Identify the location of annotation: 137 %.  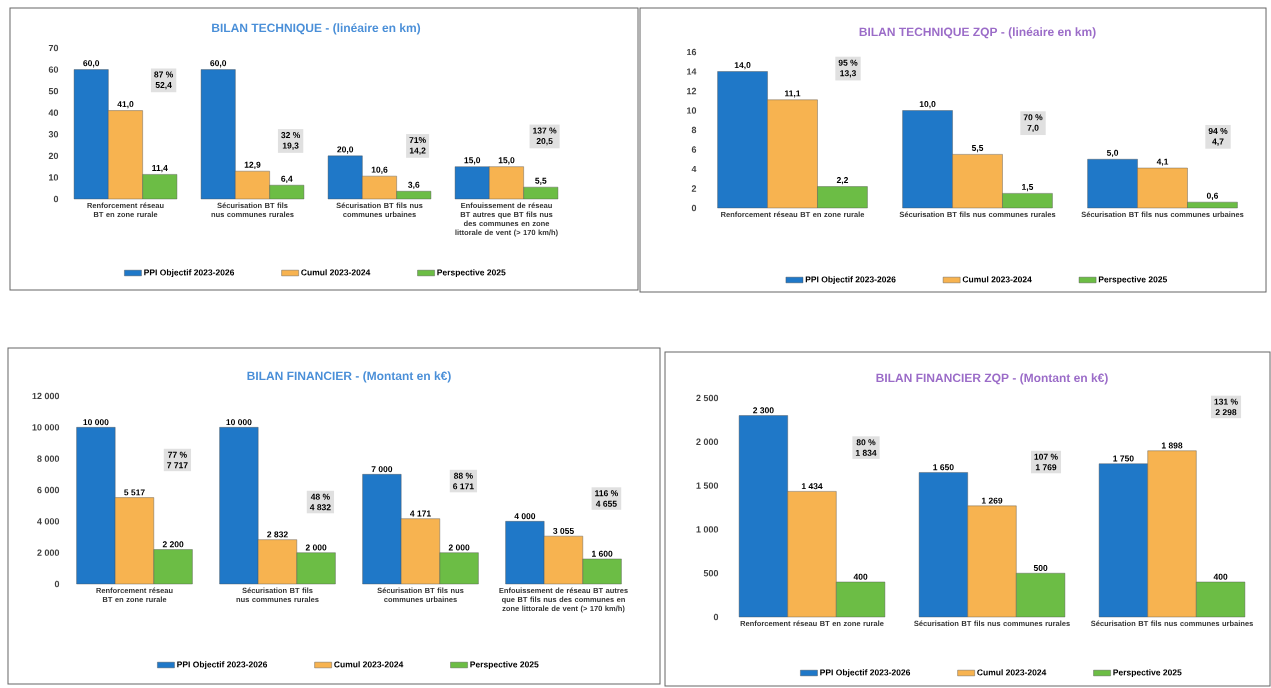
(545, 130).